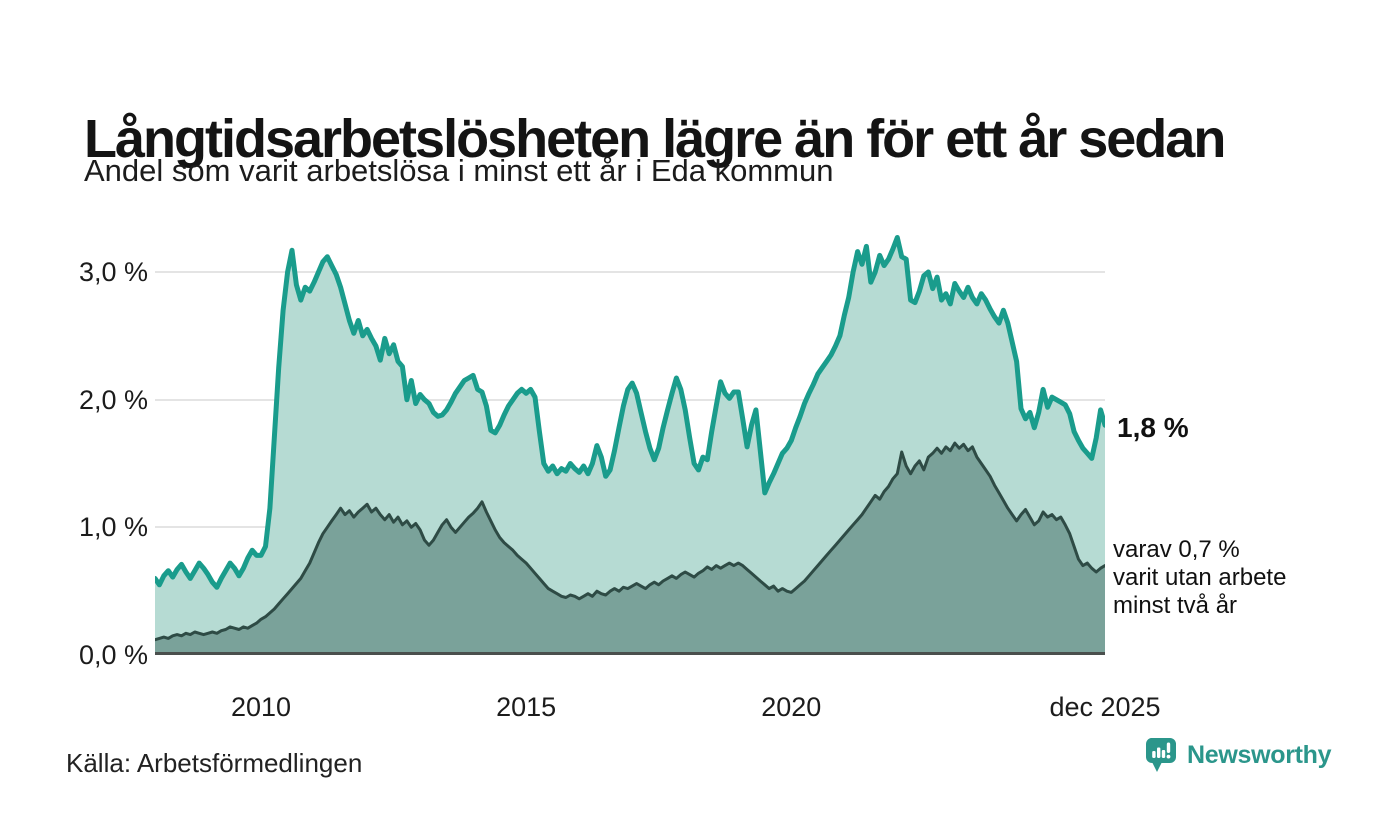 The image size is (1400, 840). What do you see at coordinates (1105, 707) in the screenshot?
I see `x-axis-tick-label: dec 2025` at bounding box center [1105, 707].